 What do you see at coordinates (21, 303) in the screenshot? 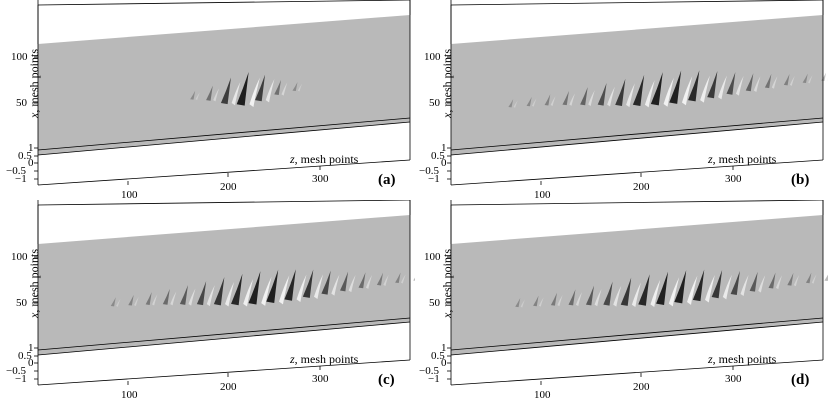
I see `x-tick-50: 50` at bounding box center [21, 303].